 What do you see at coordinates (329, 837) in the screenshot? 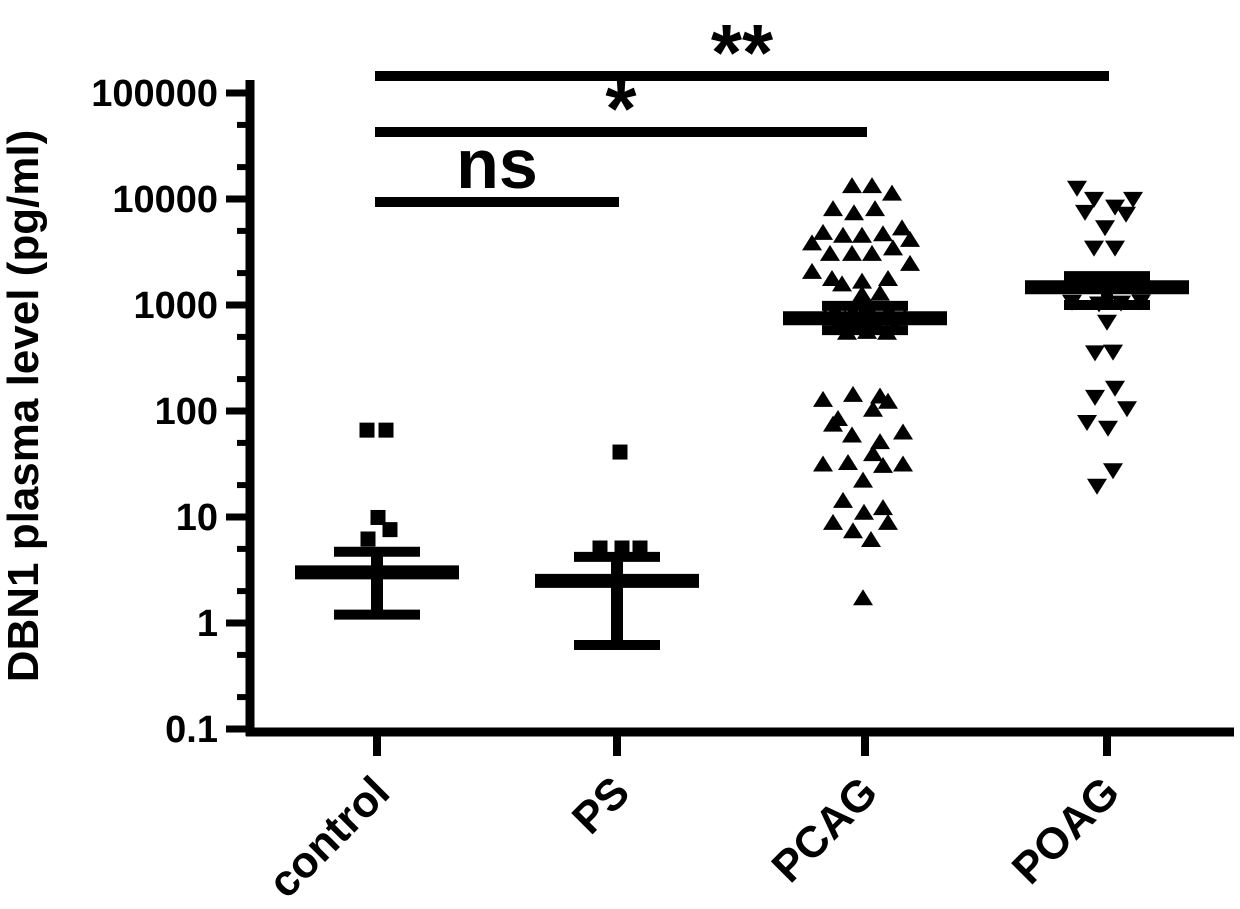
I see `x-group-label: control` at bounding box center [329, 837].